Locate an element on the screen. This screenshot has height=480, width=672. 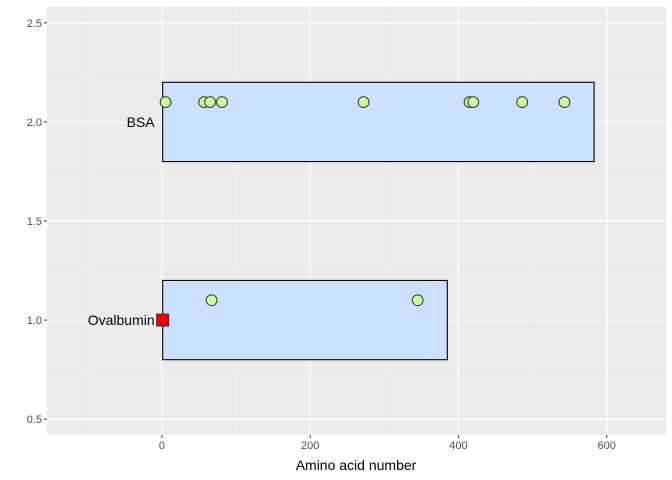
x-axis-title: Amino acid number is located at coordinates (356, 465).